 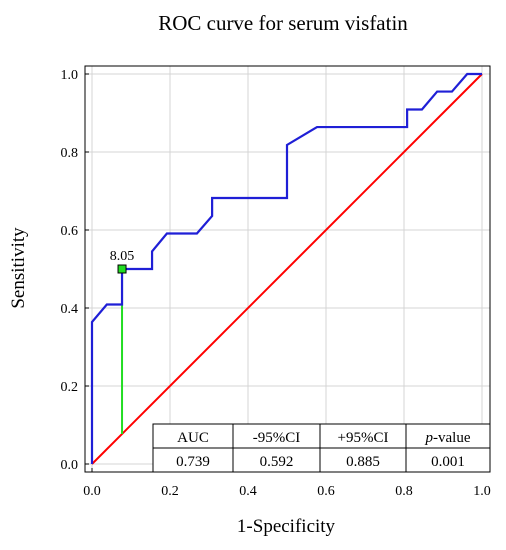 I want to click on y-tick-label: 1.0, so click(x=70, y=75).